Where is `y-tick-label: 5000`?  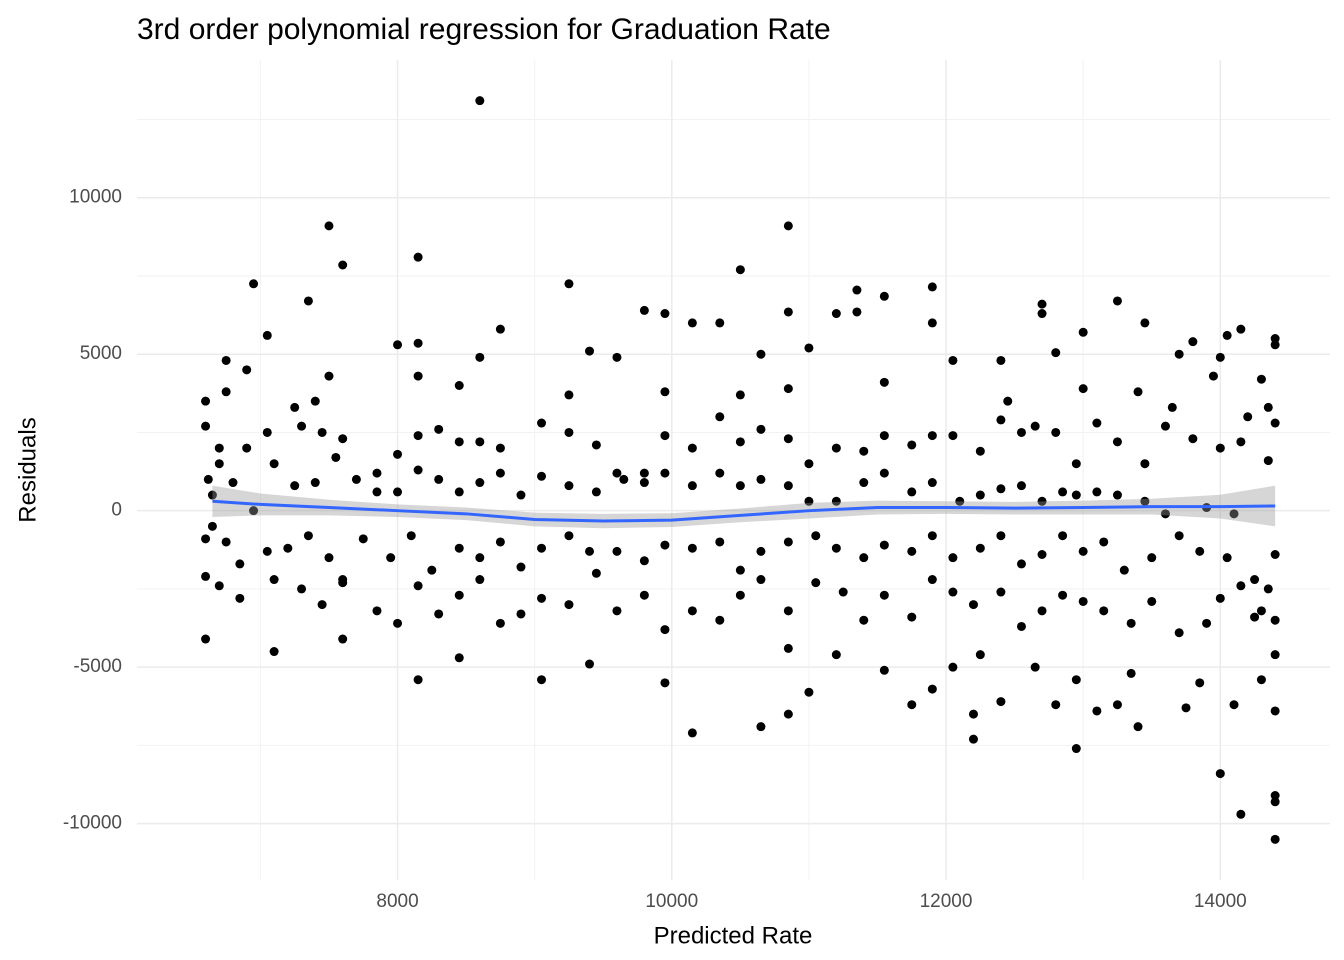
y-tick-label: 5000 is located at coordinates (101, 353).